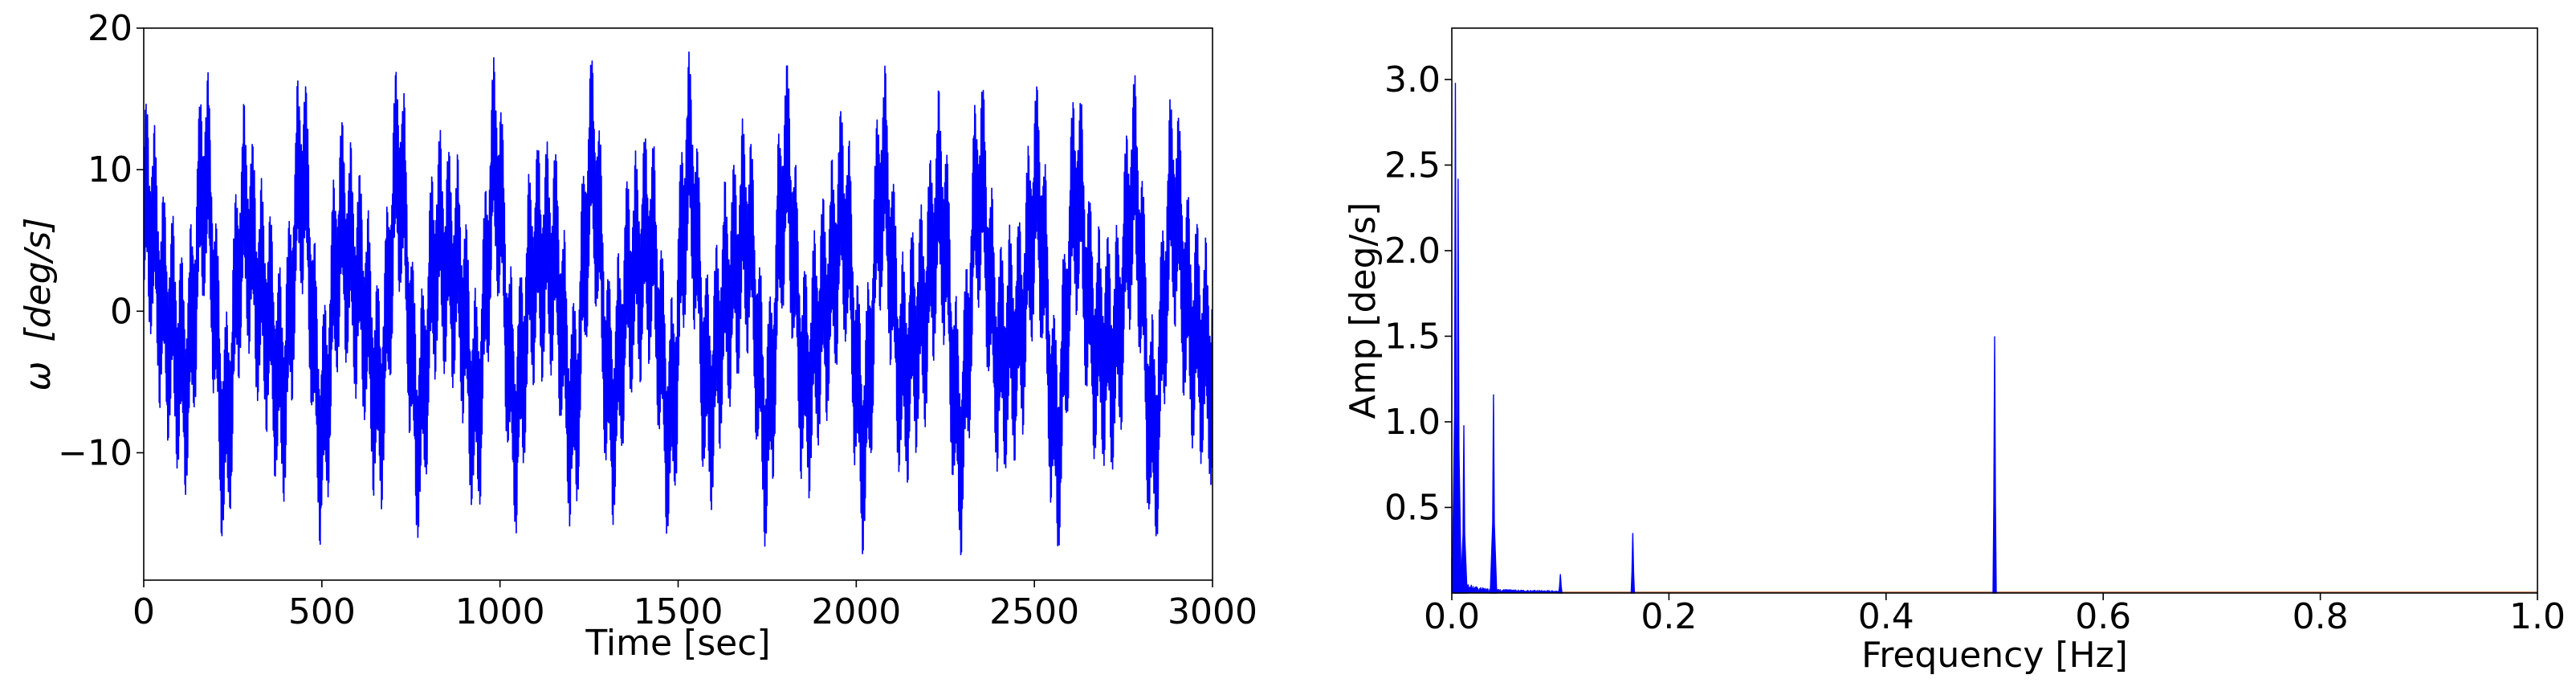  What do you see at coordinates (121, 311) in the screenshot?
I see `omega-tick-label: 0` at bounding box center [121, 311].